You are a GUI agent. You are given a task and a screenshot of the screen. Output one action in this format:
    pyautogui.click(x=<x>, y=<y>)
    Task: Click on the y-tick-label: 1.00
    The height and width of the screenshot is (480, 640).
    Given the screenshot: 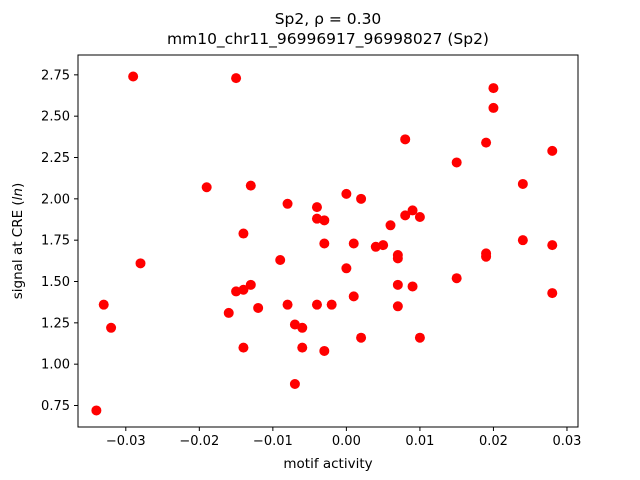 What is the action you would take?
    pyautogui.click(x=55, y=365)
    